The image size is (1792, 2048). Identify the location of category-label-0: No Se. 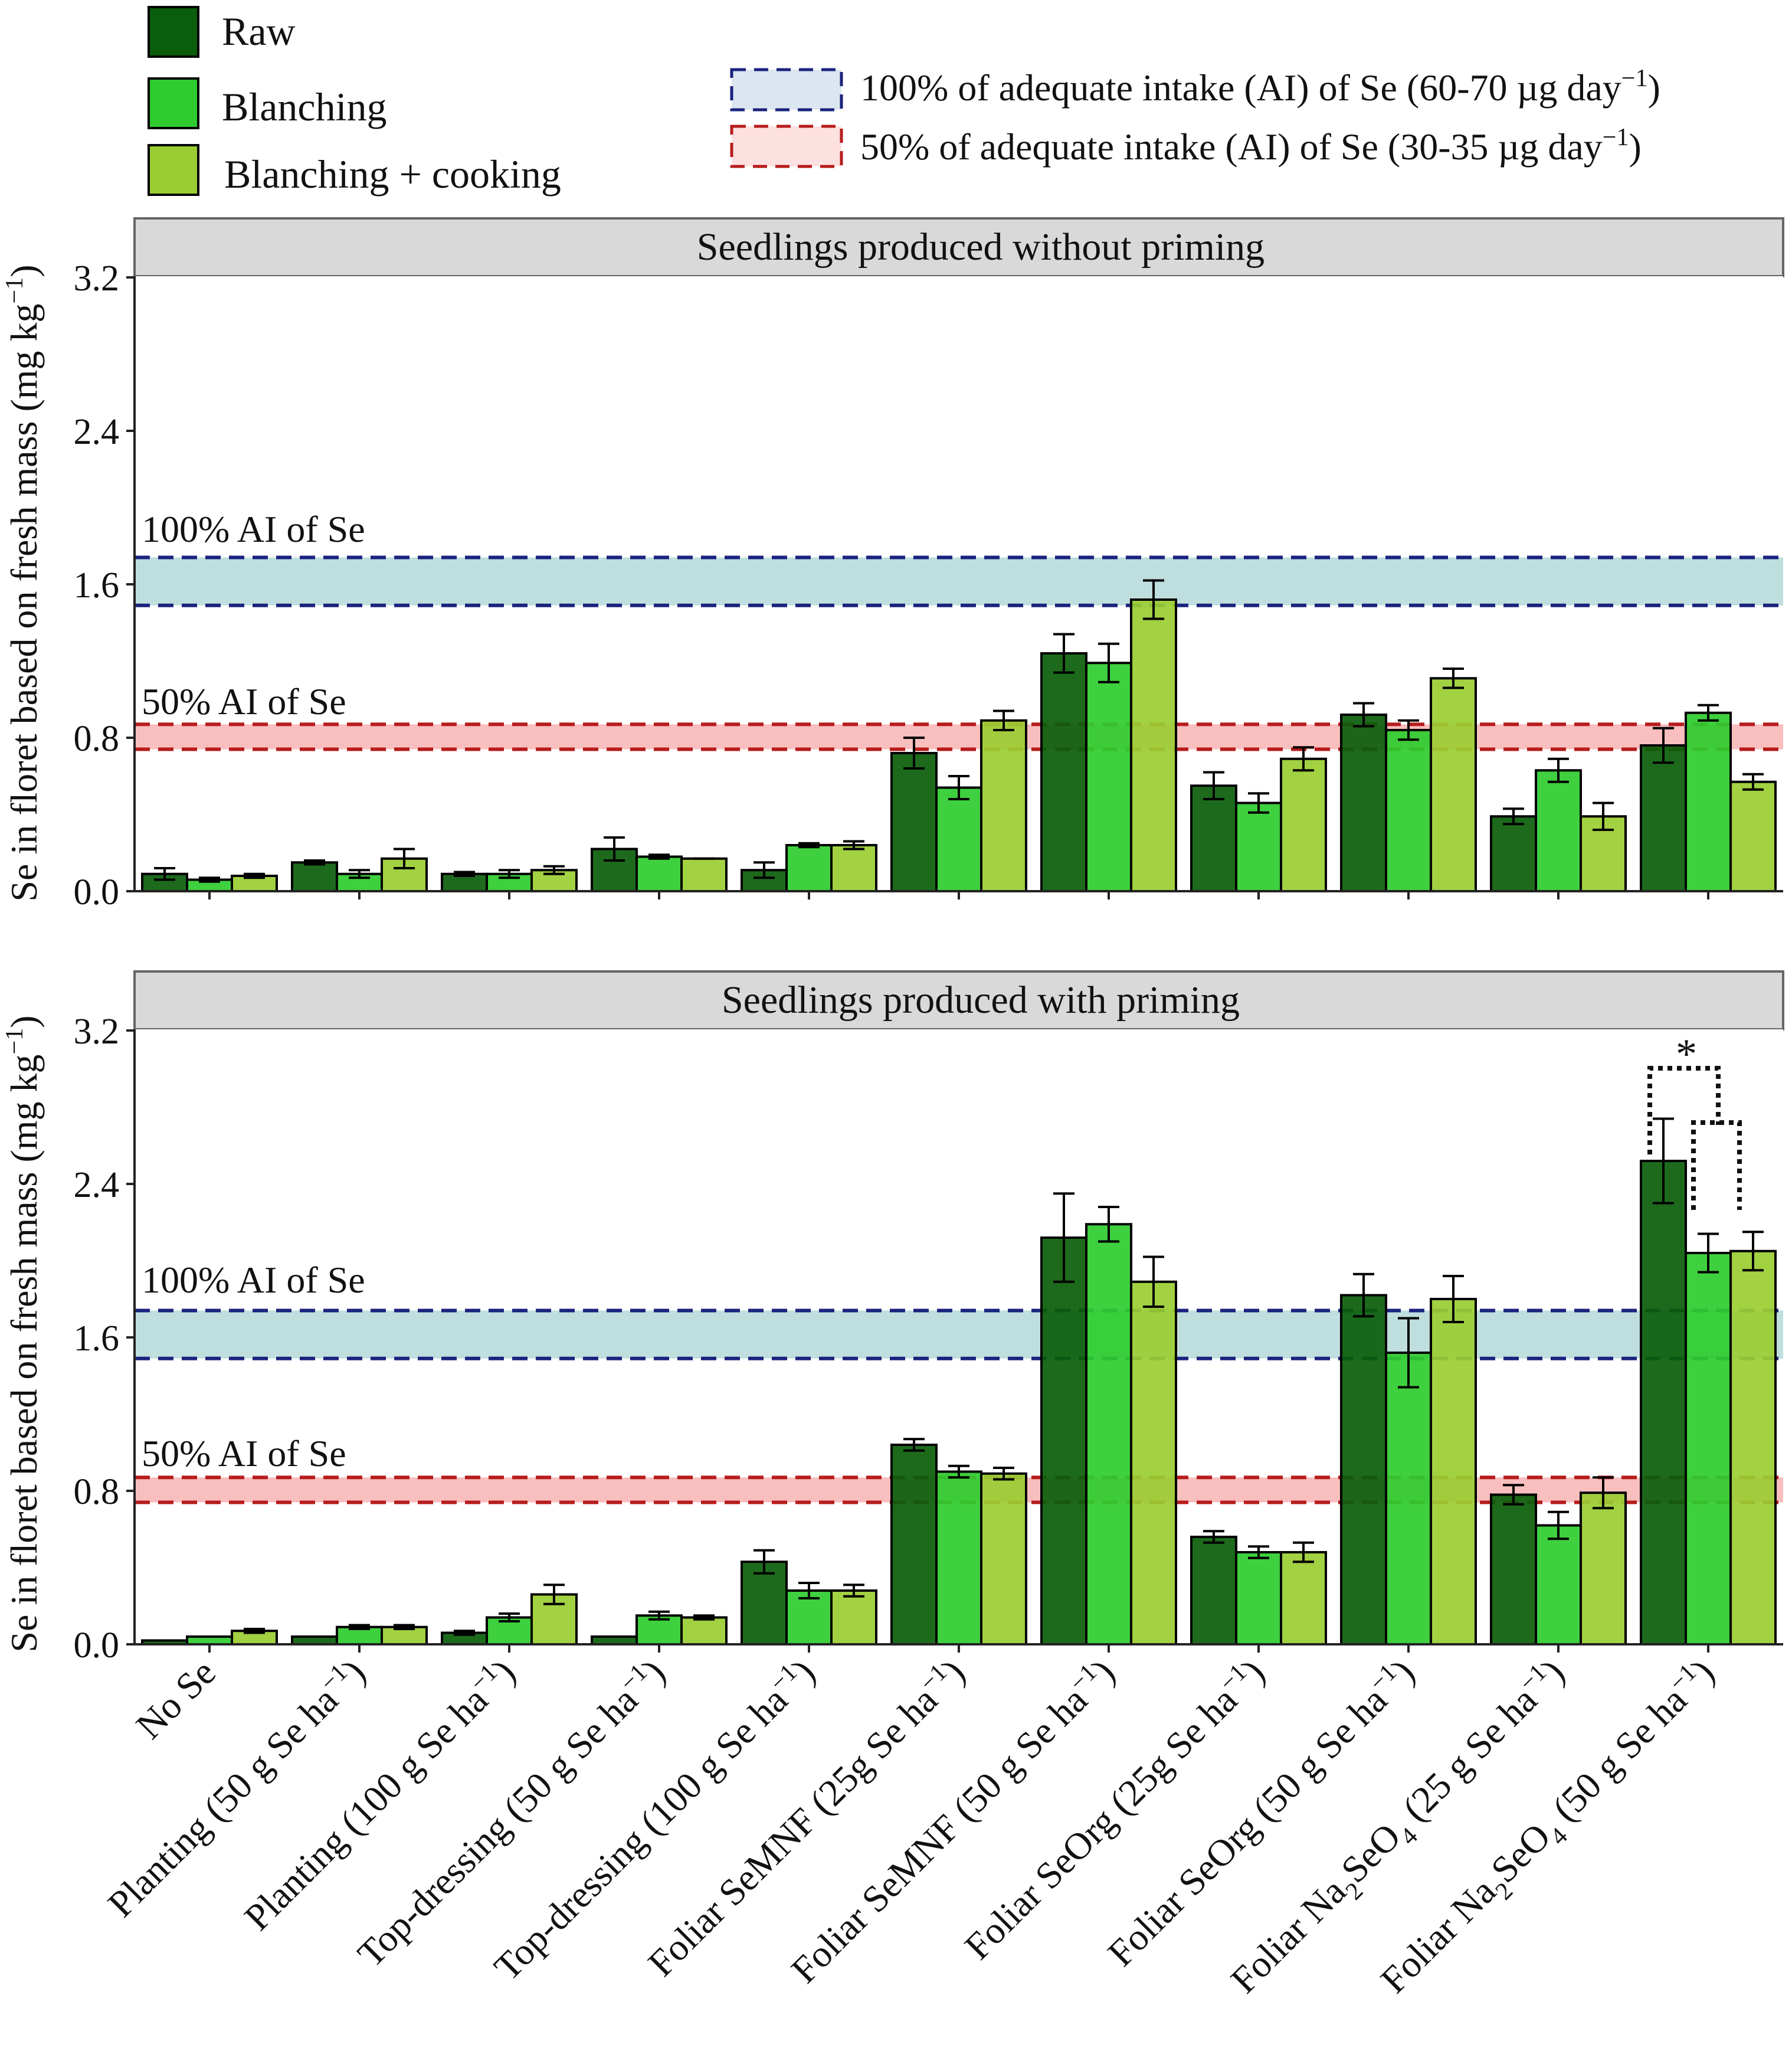
(176, 1699).